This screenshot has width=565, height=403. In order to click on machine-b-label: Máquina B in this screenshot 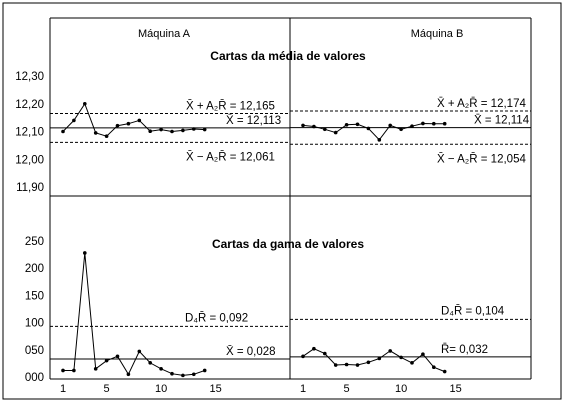, I will do `click(437, 34)`.